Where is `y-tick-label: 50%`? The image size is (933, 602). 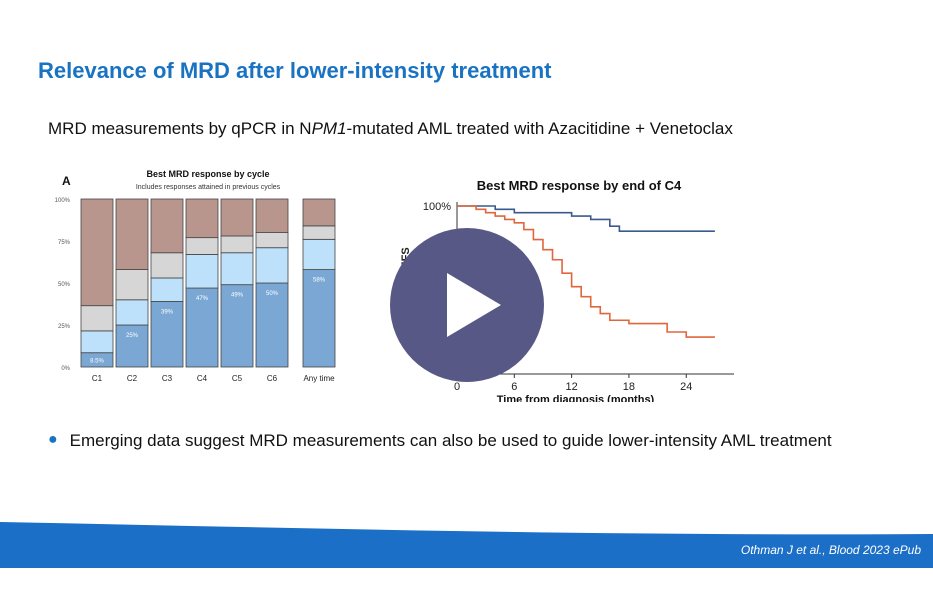 y-tick-label: 50% is located at coordinates (64, 285).